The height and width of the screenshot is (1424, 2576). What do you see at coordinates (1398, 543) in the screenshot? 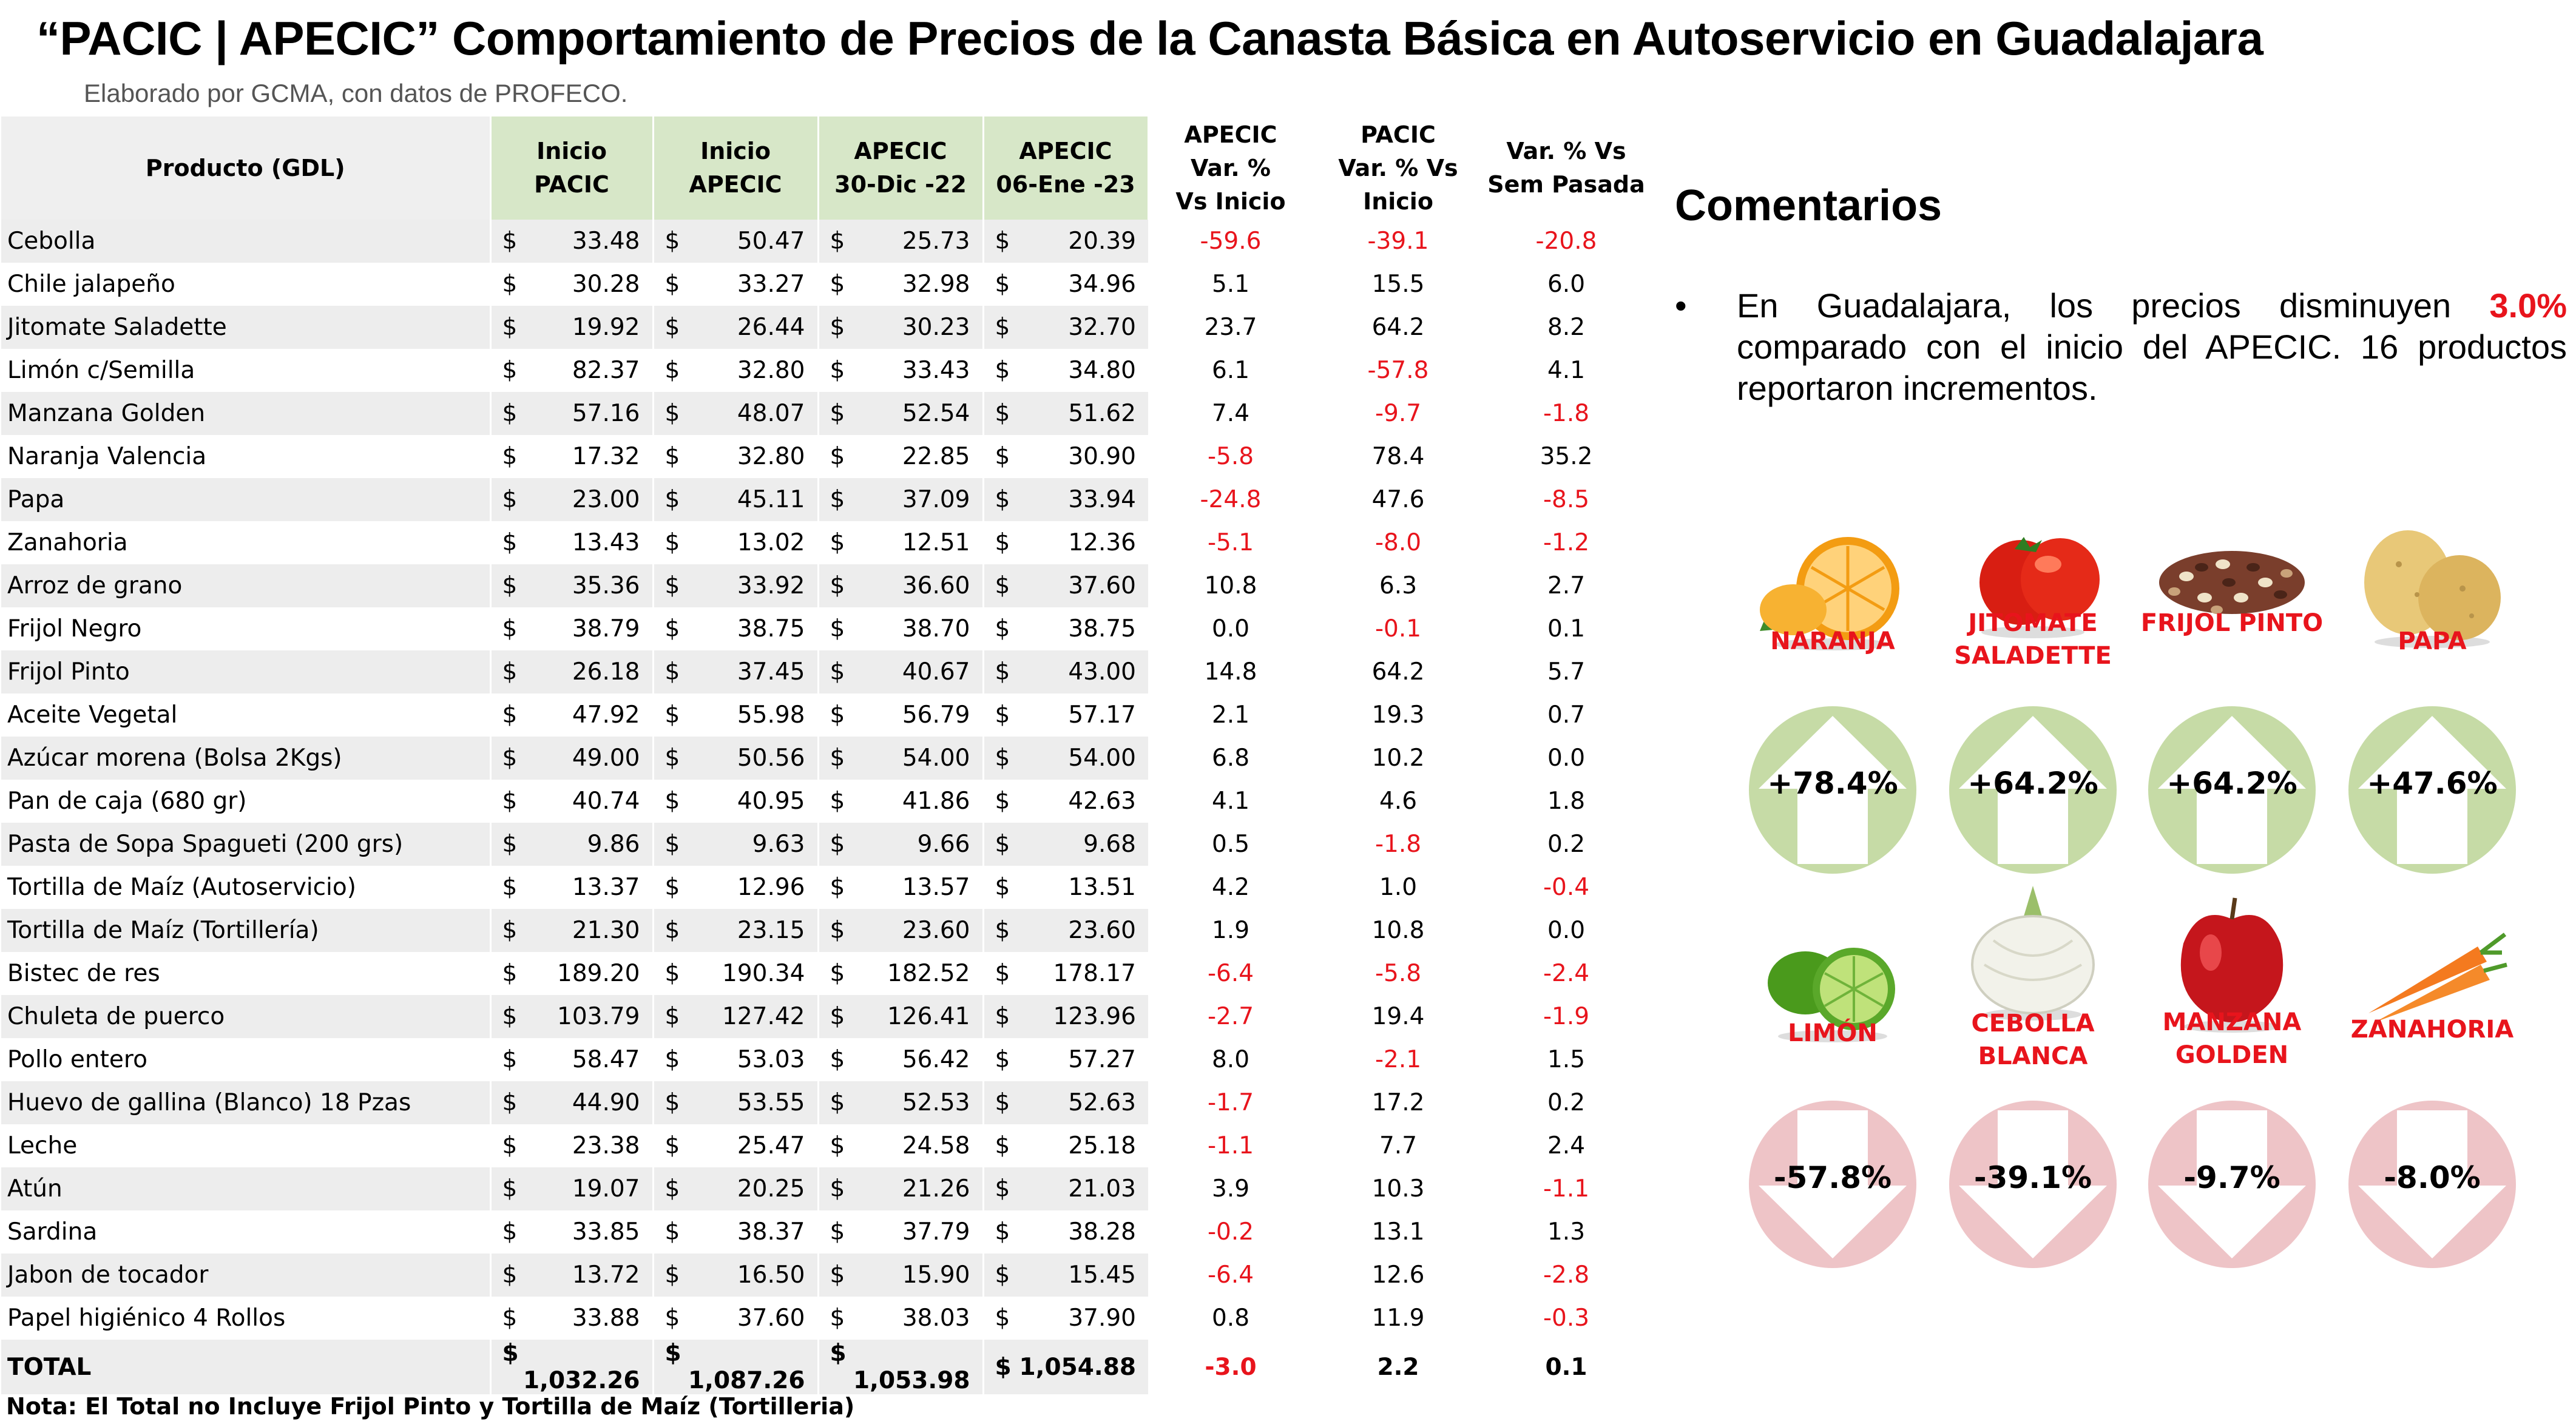
I see `variation-cell: -8.0` at bounding box center [1398, 543].